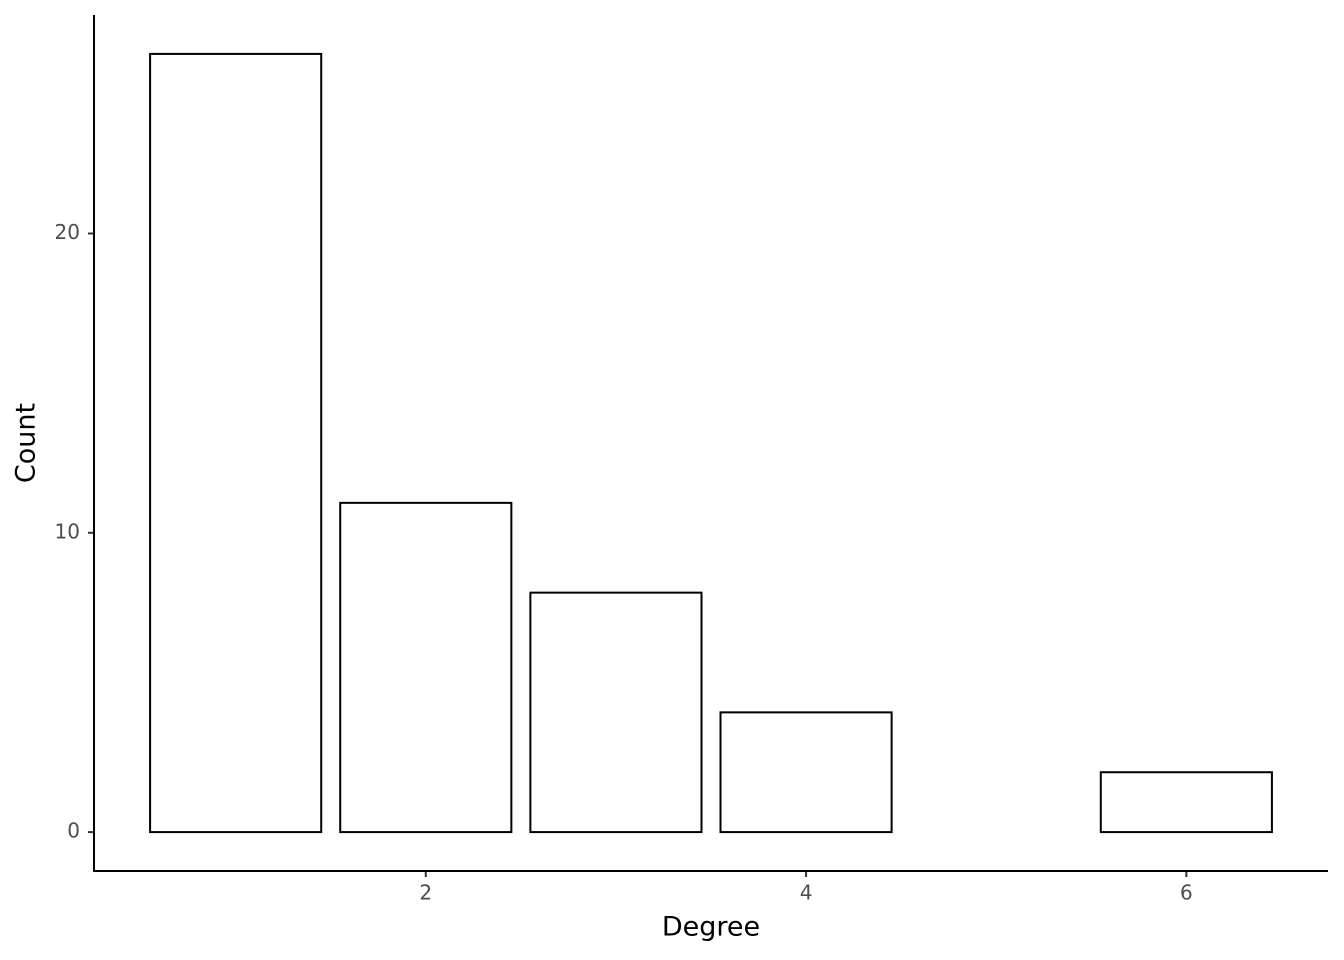 This screenshot has width=1344, height=960. I want to click on y-tick-label: 0, so click(73, 831).